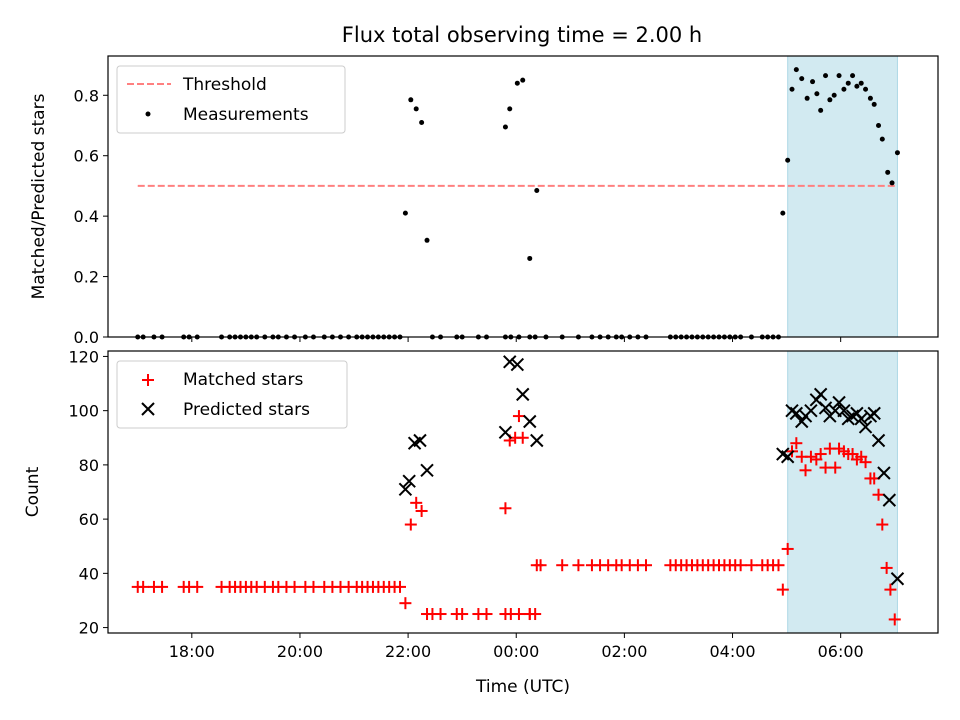 Image resolution: width=960 pixels, height=720 pixels. Describe the element at coordinates (842, 492) in the screenshot. I see `observing-window-span` at that location.